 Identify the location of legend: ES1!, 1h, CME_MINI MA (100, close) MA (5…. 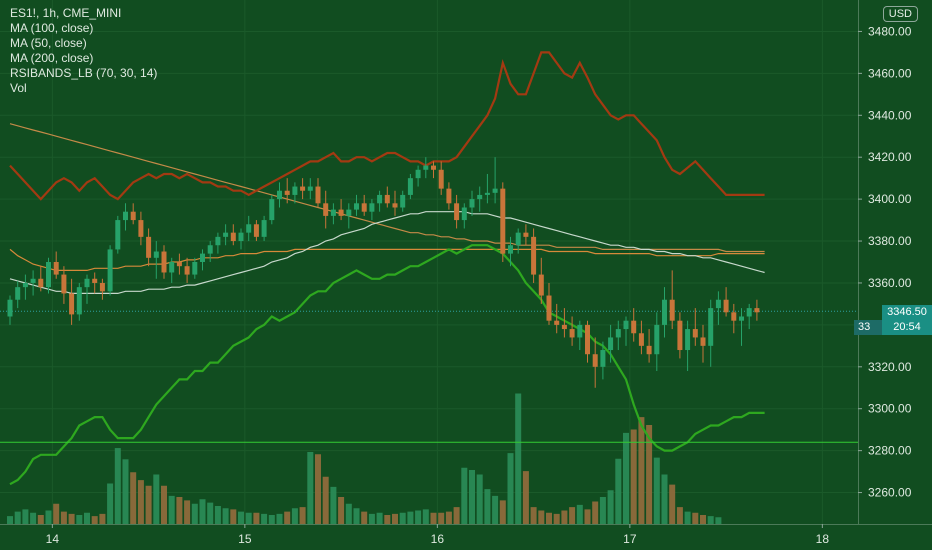
(83, 51).